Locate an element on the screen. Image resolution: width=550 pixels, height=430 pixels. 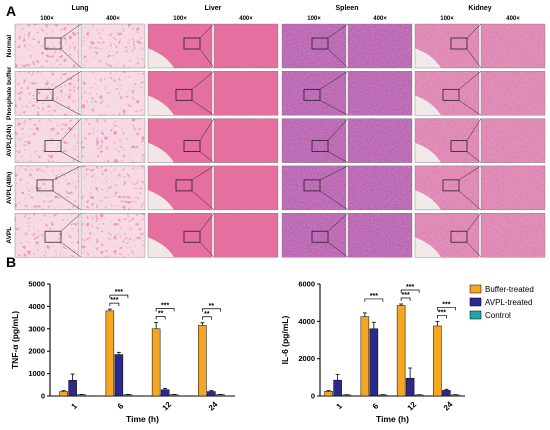
row-label: AVPL(24h) is located at coordinates (9, 140).